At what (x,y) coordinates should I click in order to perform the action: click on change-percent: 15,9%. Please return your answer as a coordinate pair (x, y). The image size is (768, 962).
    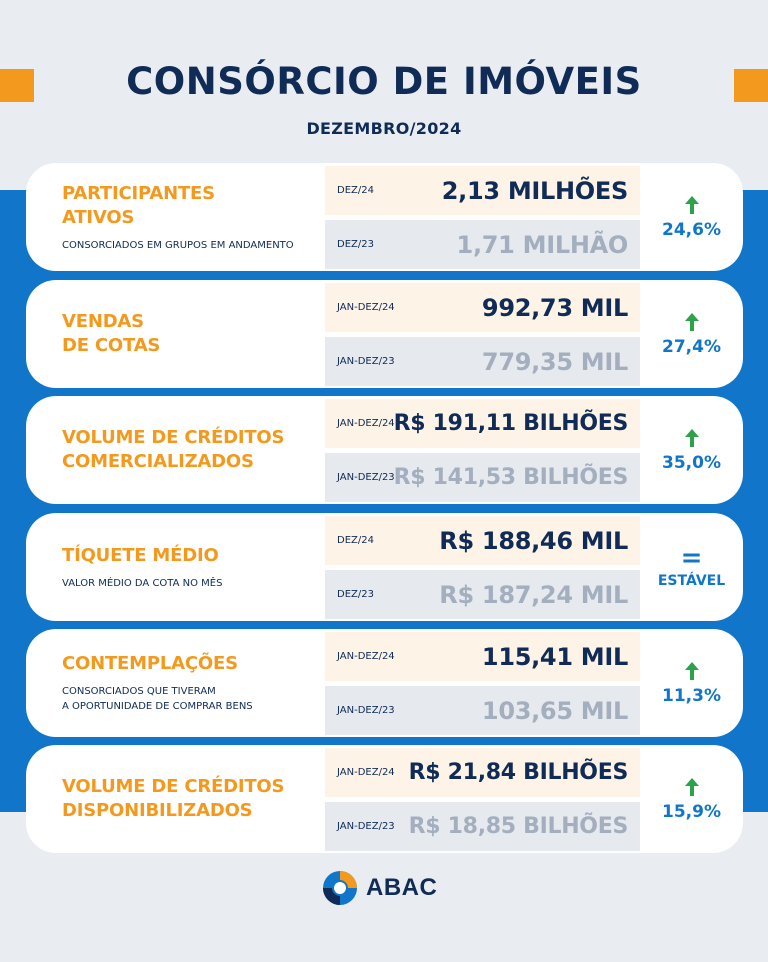
    Looking at the image, I should click on (691, 812).